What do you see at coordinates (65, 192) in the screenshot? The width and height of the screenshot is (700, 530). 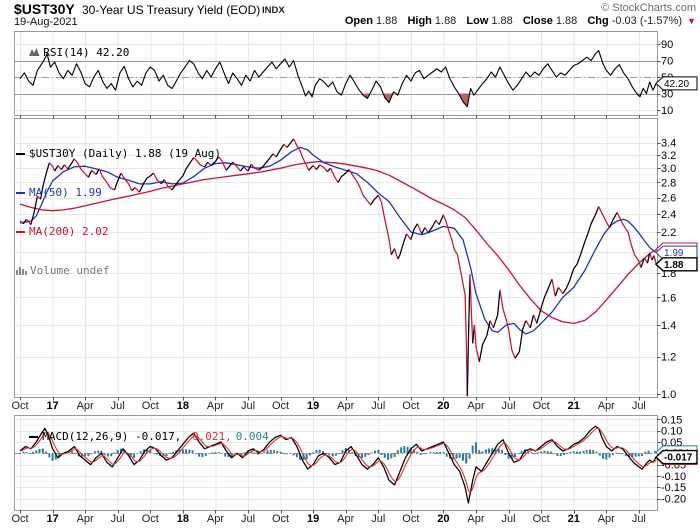 I see `ma50-legend-label: MA(50) 1.99` at bounding box center [65, 192].